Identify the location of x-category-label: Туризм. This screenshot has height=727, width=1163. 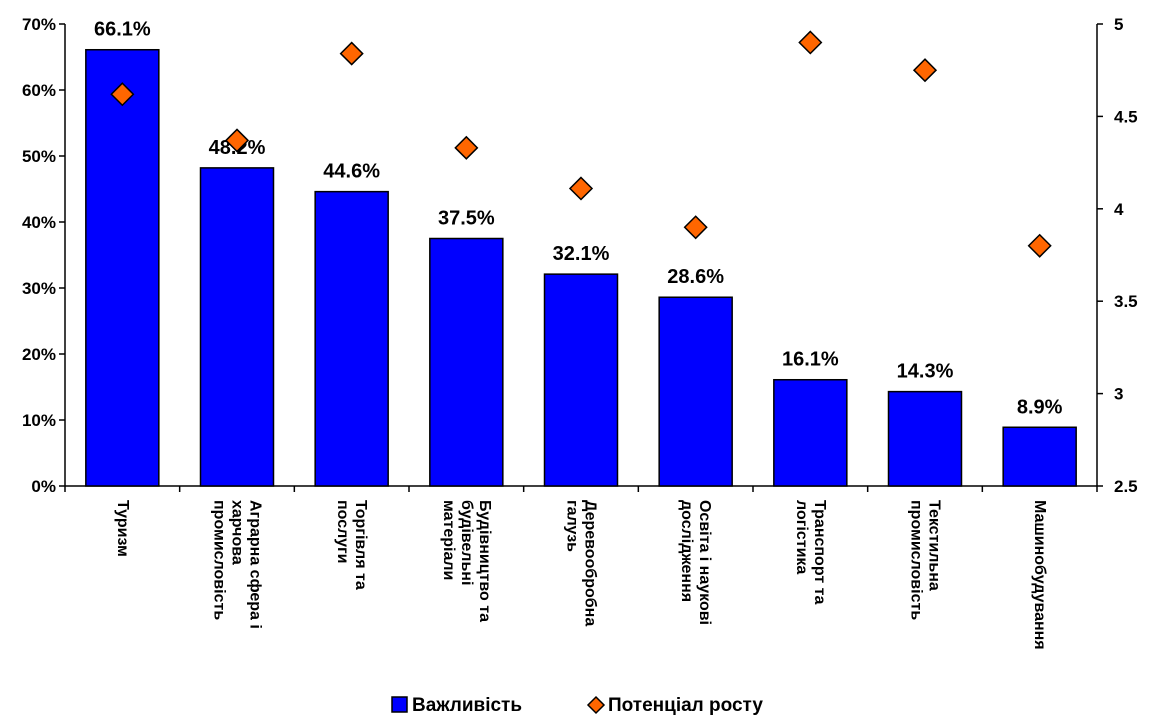
(122, 528).